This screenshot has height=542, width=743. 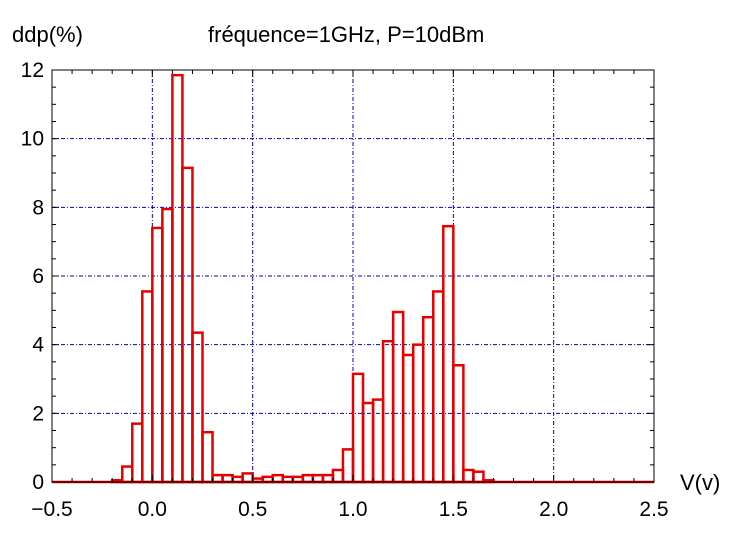 I want to click on y-tick-label: 0, so click(x=38, y=482).